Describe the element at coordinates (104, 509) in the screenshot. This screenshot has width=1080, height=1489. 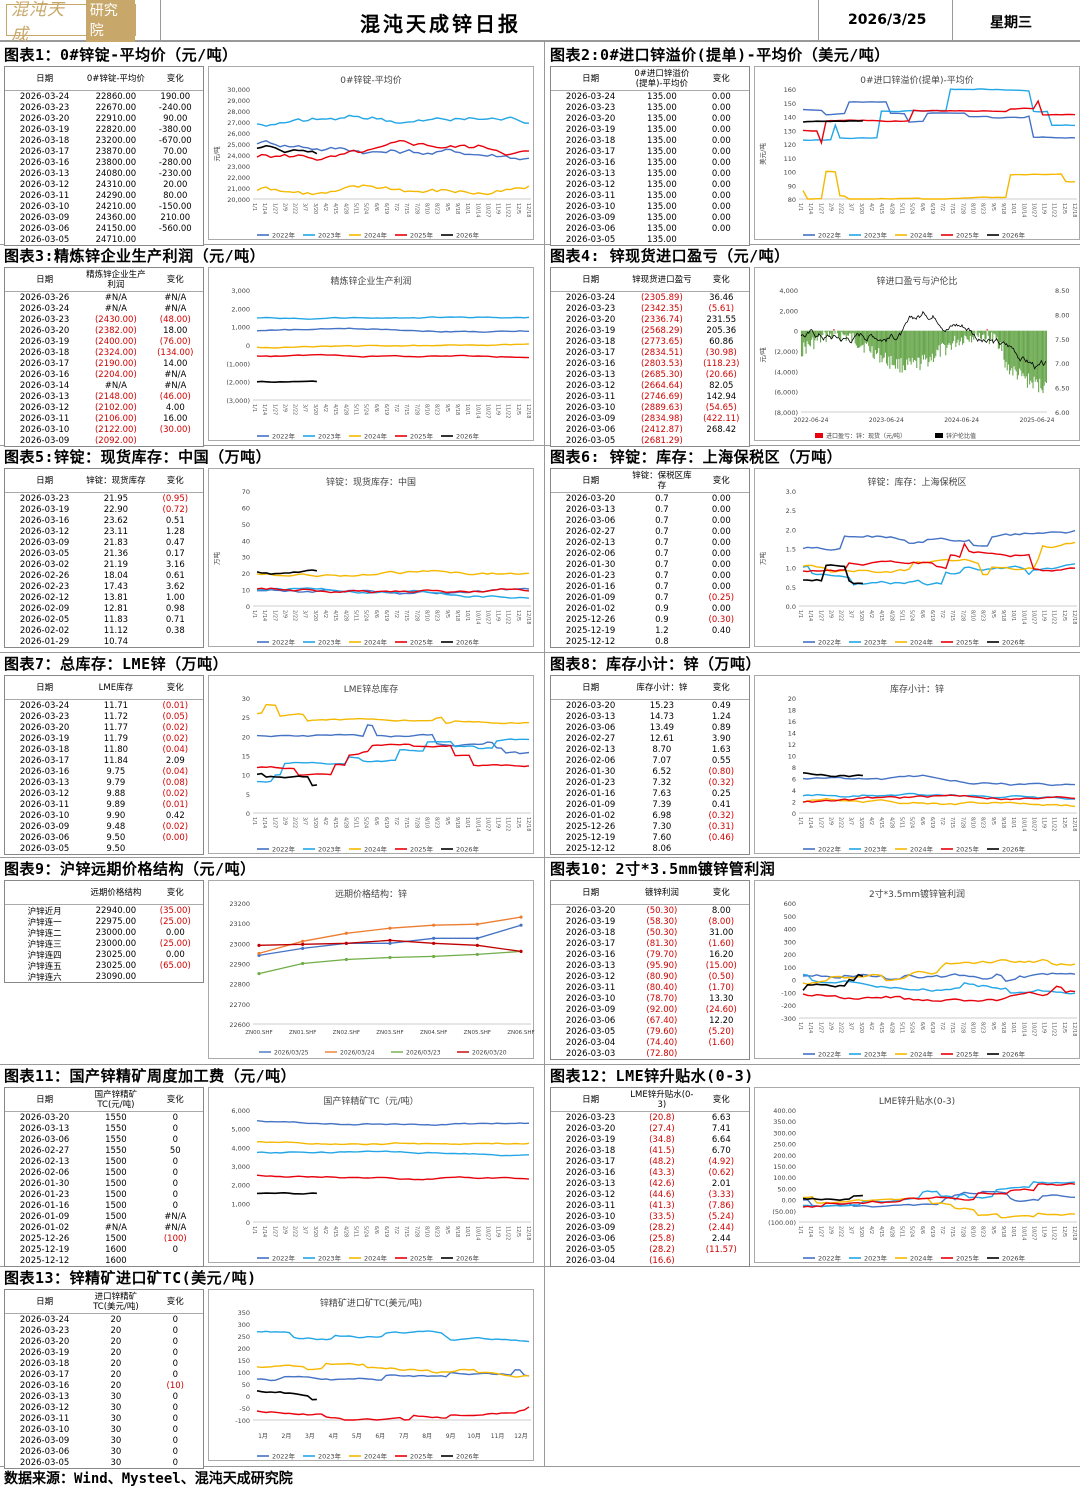
I see `table-row: 2026-03-19 22.90 (0.72)` at that location.